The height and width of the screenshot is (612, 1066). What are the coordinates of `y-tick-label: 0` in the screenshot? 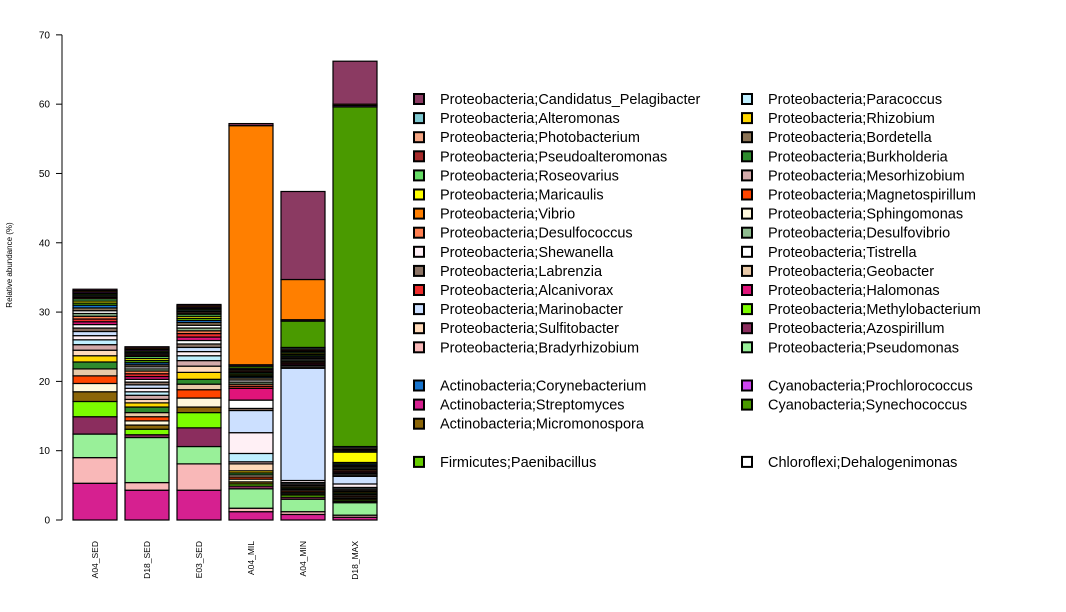 It's located at (47, 521).